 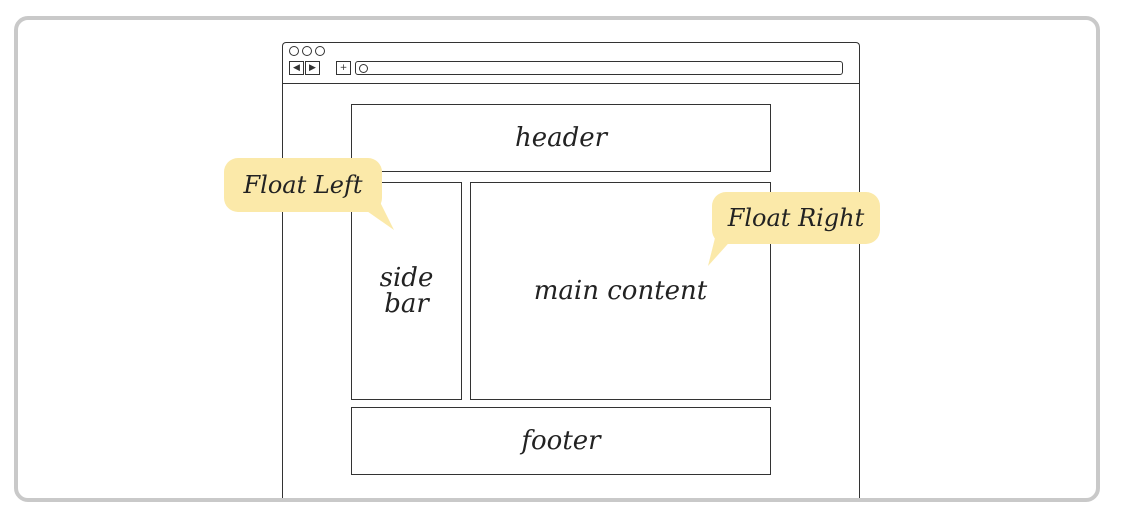 I want to click on sidebar-label-line2: bar, so click(x=406, y=304).